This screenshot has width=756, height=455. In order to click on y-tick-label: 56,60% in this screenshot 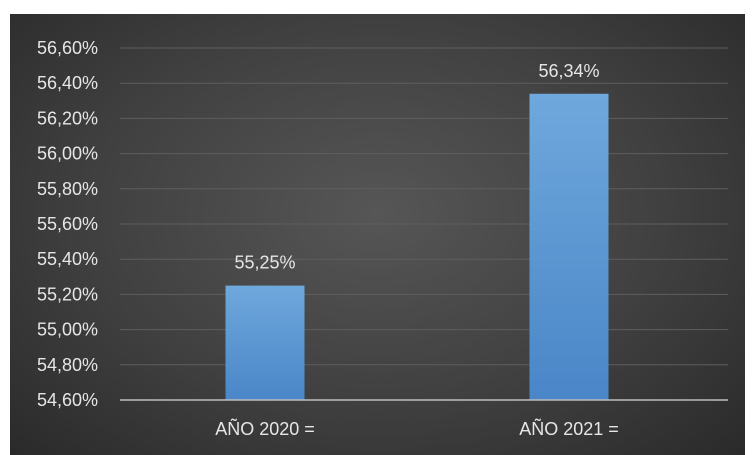, I will do `click(67, 48)`.